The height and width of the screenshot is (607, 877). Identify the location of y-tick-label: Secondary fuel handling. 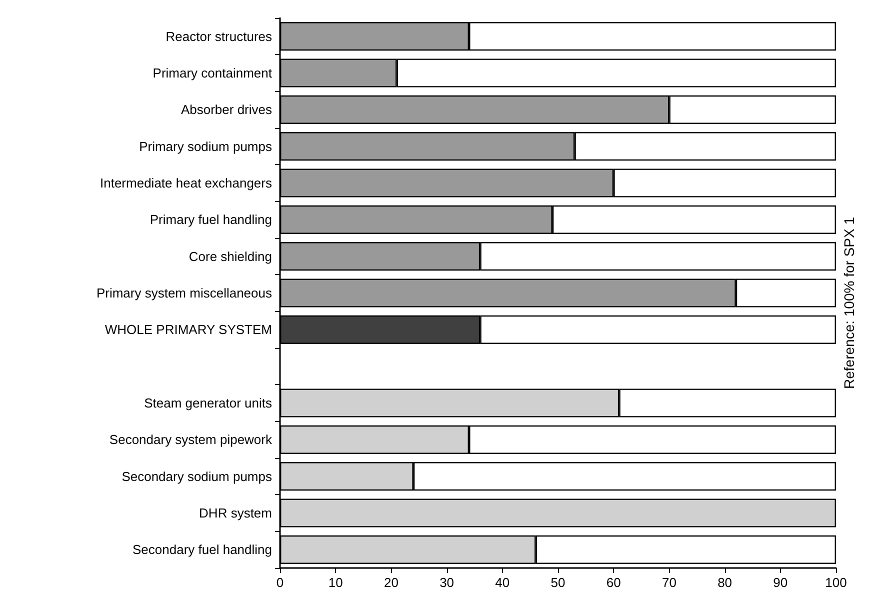
(202, 550).